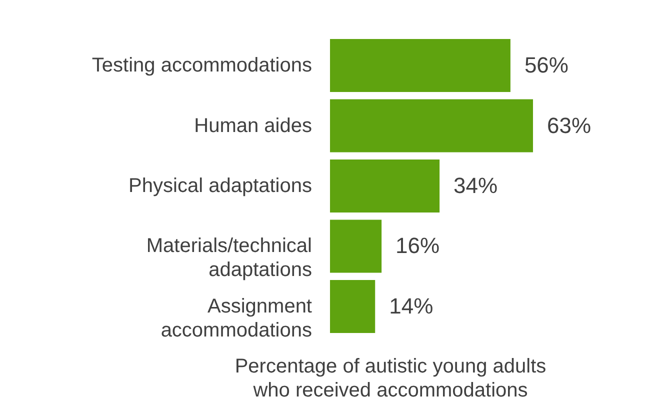 This screenshot has height=414, width=667. What do you see at coordinates (253, 125) in the screenshot?
I see `y-tick-label: Human aides` at bounding box center [253, 125].